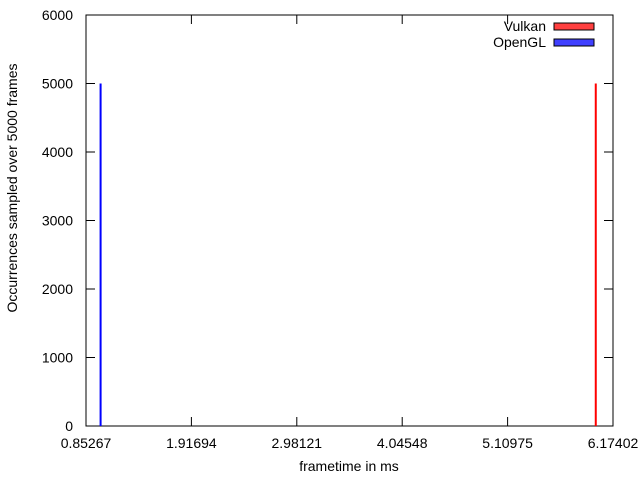  I want to click on legend-label-vulkan: Vulkan, so click(525, 26).